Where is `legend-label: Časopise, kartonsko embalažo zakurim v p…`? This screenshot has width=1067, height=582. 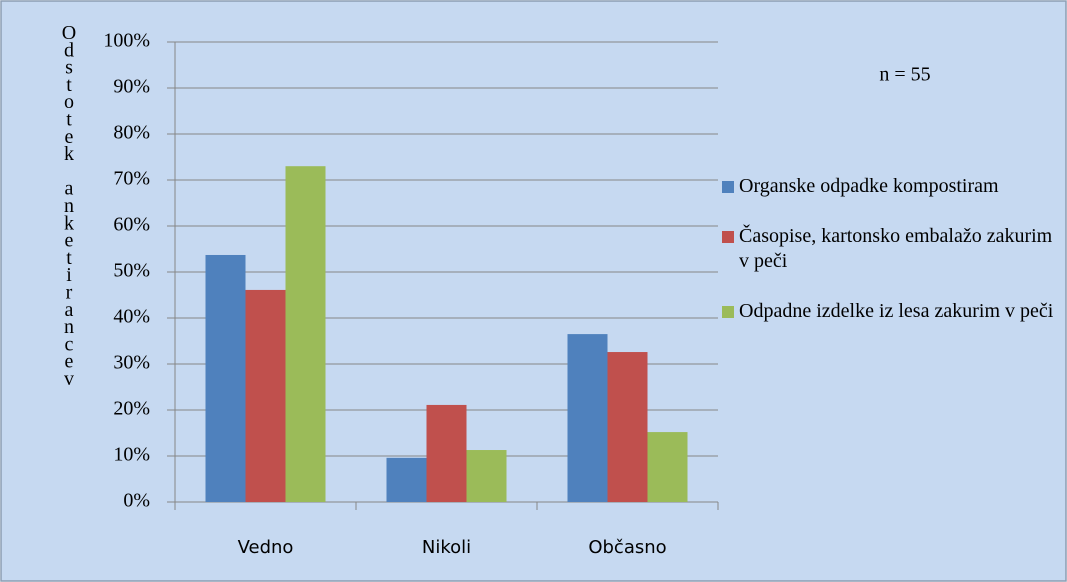
legend-label: Časopise, kartonsko embalažo zakurim v p… is located at coordinates (896, 248).